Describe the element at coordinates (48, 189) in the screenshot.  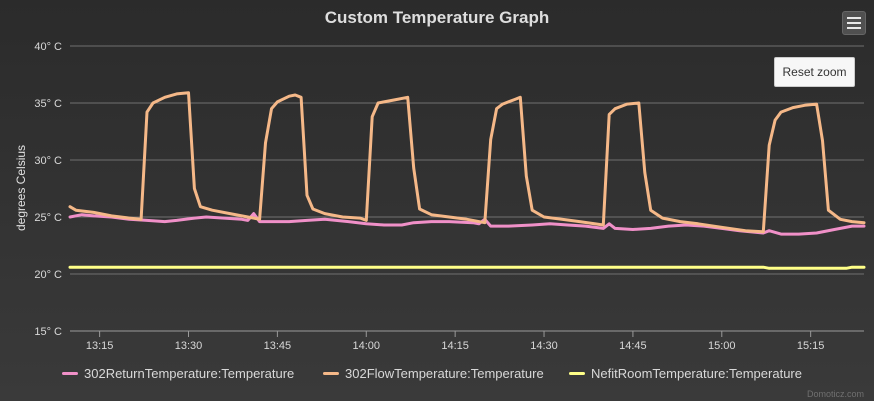
I see `y-axis-ticks: 15° C 20° C 25° C 30° C 35° C 40° C` at that location.